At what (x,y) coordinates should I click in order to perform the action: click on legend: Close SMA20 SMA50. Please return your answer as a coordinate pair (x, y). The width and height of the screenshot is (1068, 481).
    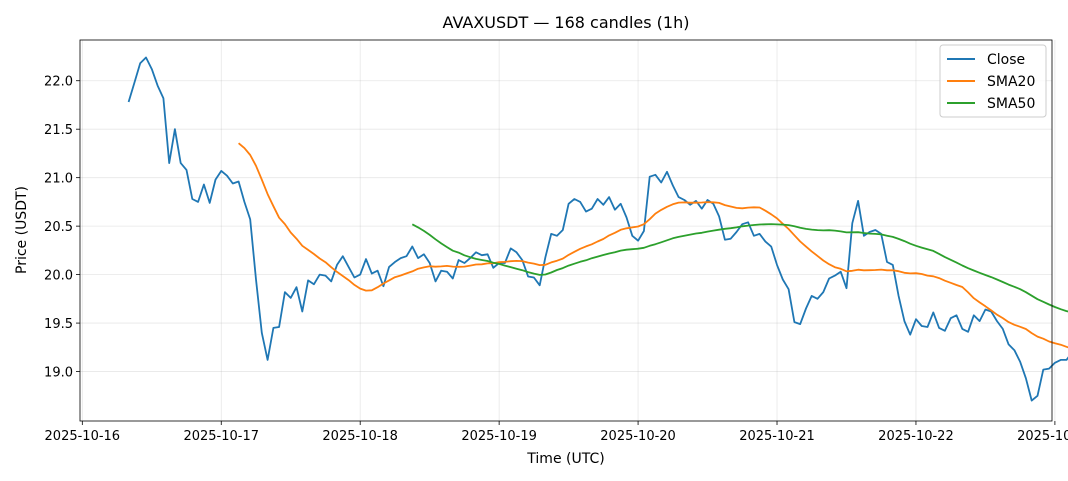
    Looking at the image, I should click on (993, 81).